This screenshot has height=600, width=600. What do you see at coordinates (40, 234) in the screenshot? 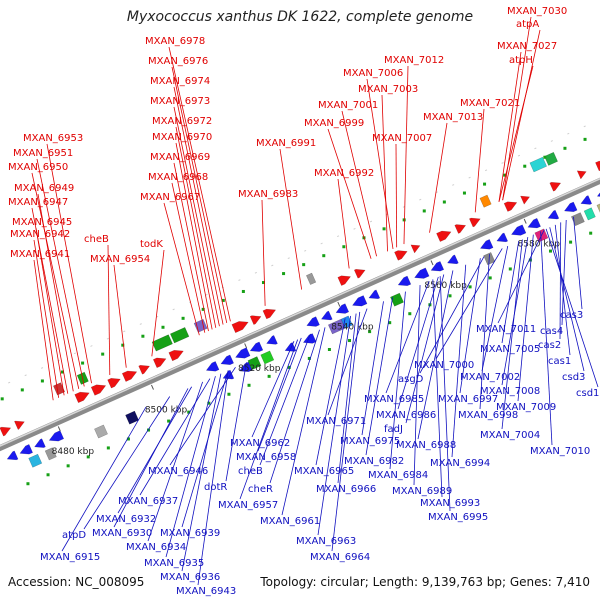
I see `top-gene-label: MXAN_6942` at bounding box center [40, 234].